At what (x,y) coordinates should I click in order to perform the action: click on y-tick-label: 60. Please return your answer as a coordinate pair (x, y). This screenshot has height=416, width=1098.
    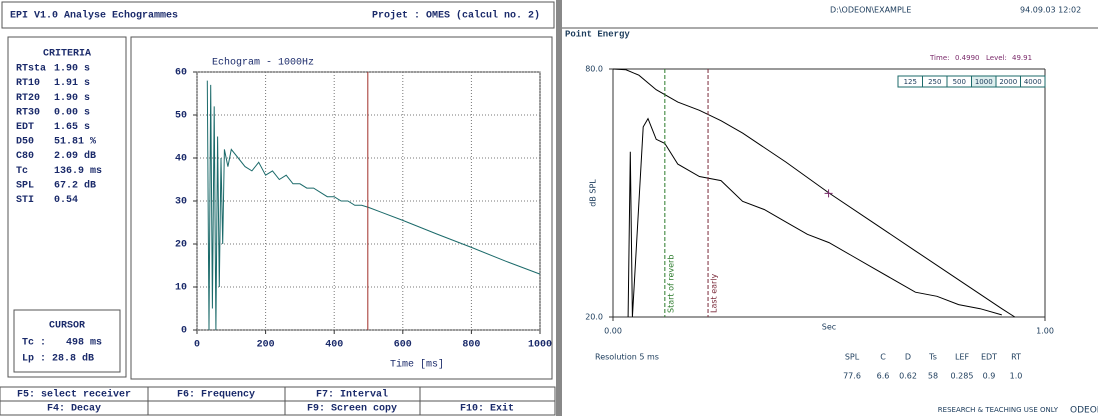
    Looking at the image, I should click on (181, 73).